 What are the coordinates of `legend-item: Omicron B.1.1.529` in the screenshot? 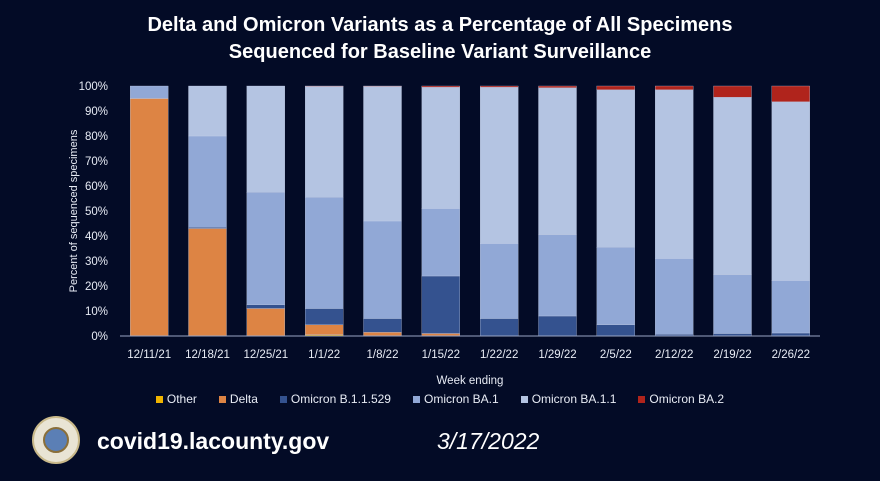 It's located at (335, 399).